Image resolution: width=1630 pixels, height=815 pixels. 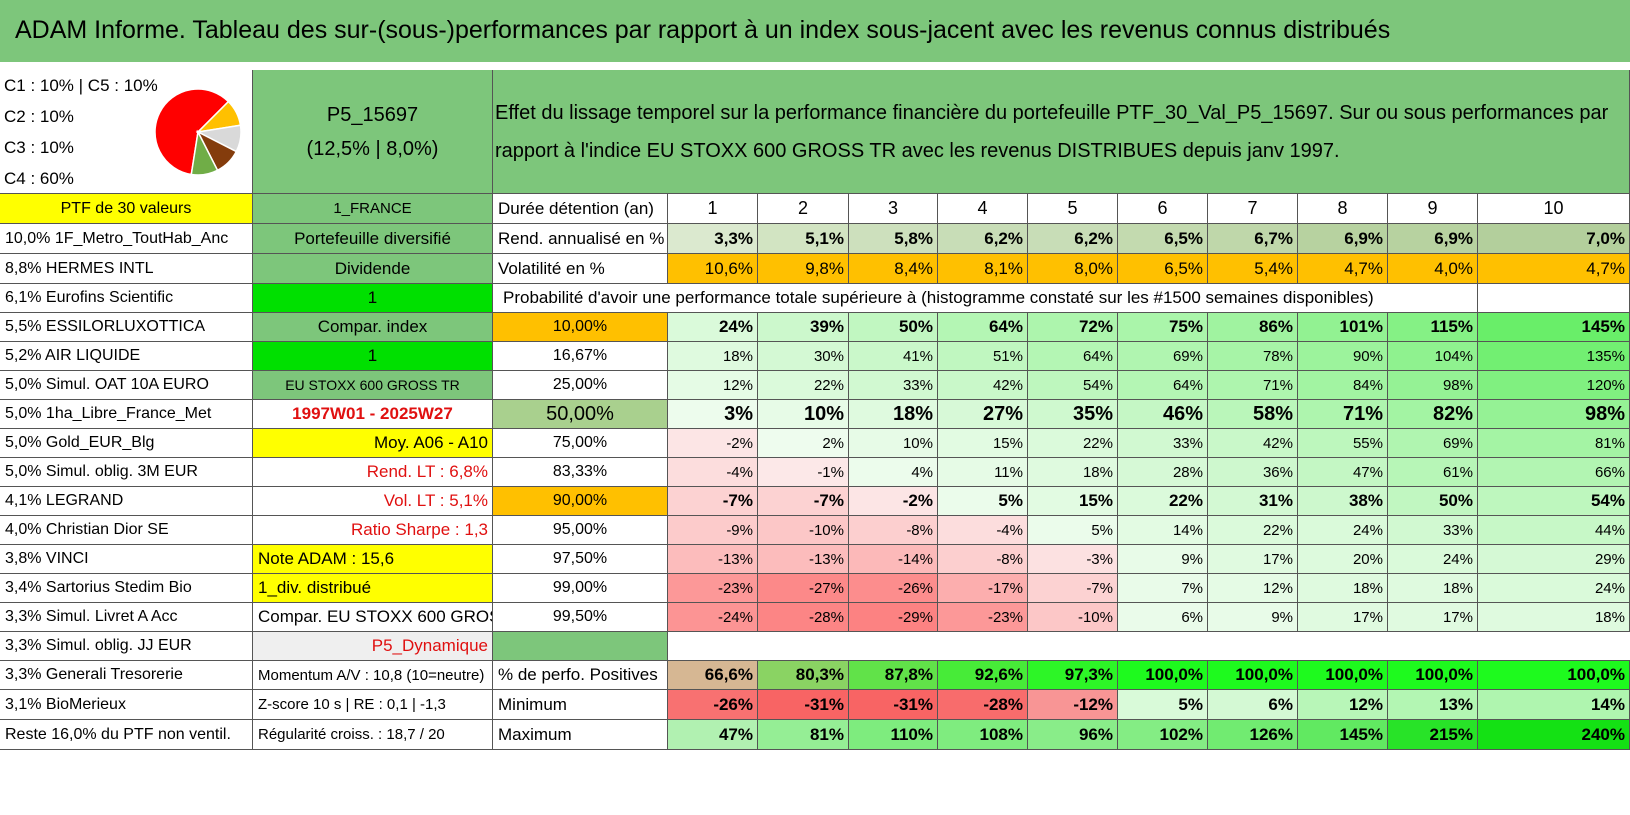 I want to click on holding-row: 6,1% Eurofins Scientific, so click(x=126, y=298).